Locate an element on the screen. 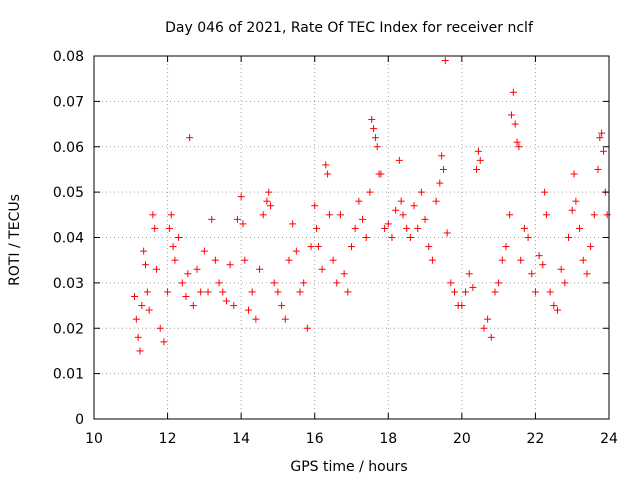  y-tick-label: 0.06 is located at coordinates (68, 148).